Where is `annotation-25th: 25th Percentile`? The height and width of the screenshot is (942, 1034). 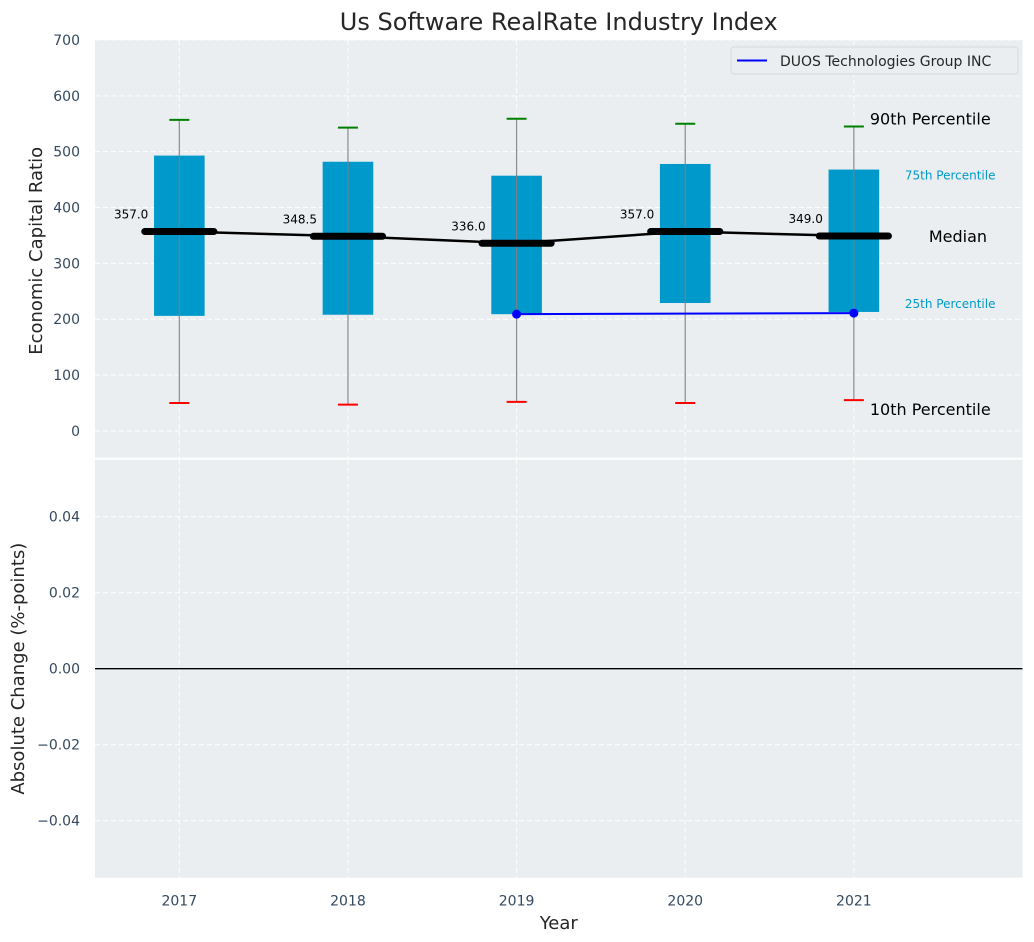 annotation-25th: 25th Percentile is located at coordinates (950, 304).